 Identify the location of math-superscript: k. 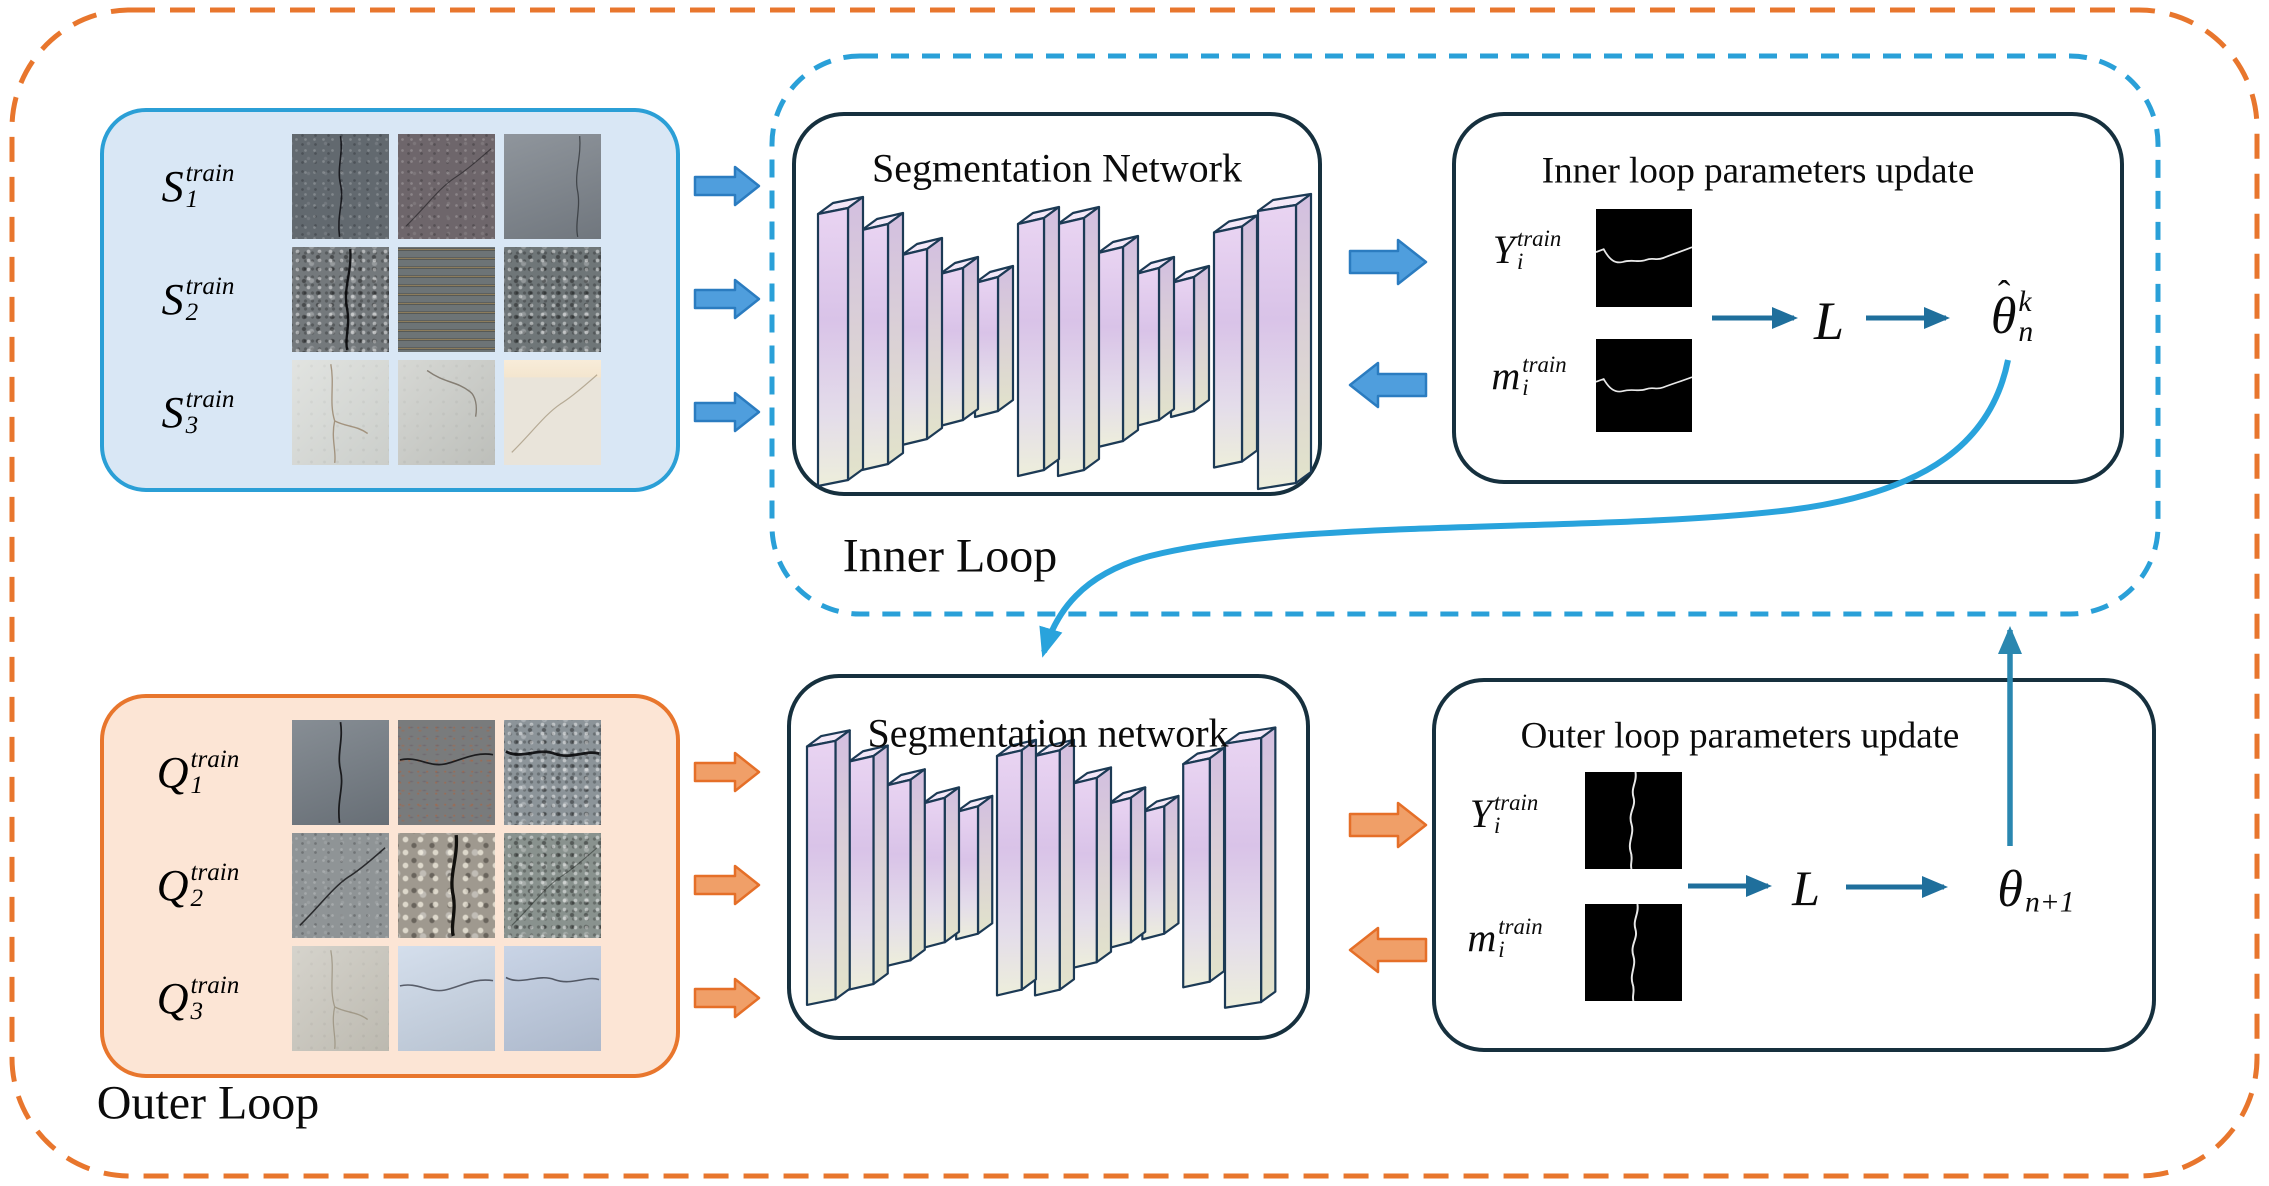
(2025, 301).